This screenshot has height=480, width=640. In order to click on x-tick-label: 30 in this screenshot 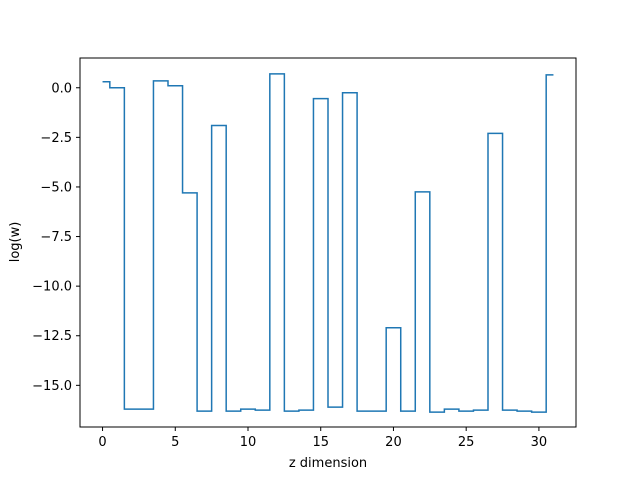, I will do `click(539, 442)`.